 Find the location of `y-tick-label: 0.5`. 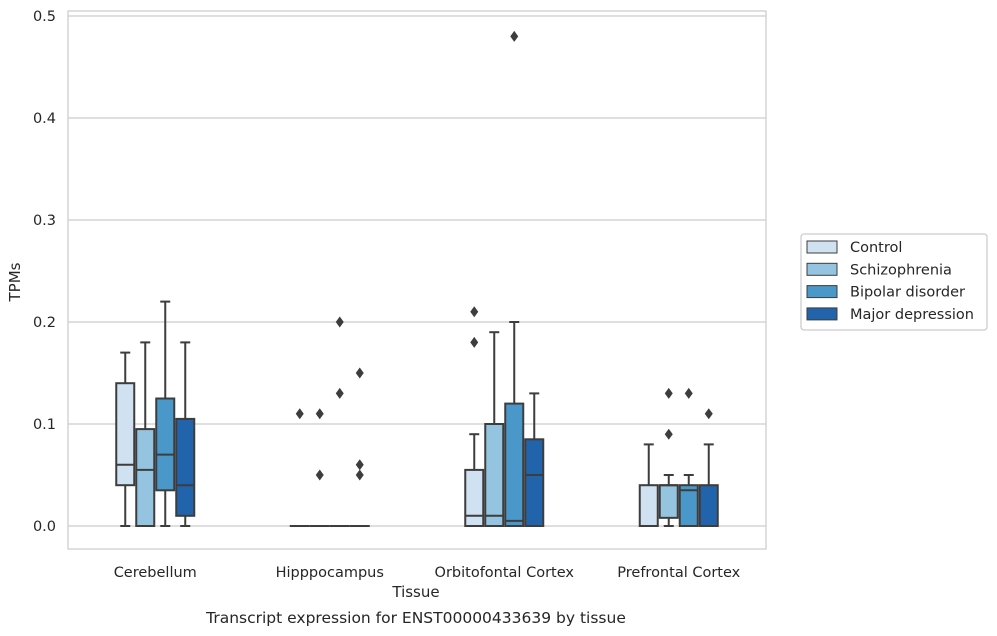

y-tick-label: 0.5 is located at coordinates (44, 17).